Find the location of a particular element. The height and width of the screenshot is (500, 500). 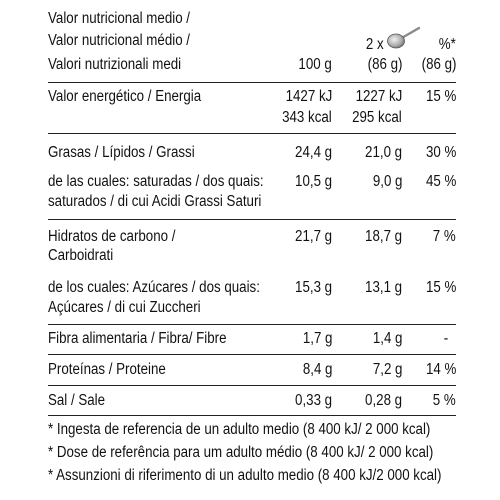

spoon-icon is located at coordinates (404, 37).